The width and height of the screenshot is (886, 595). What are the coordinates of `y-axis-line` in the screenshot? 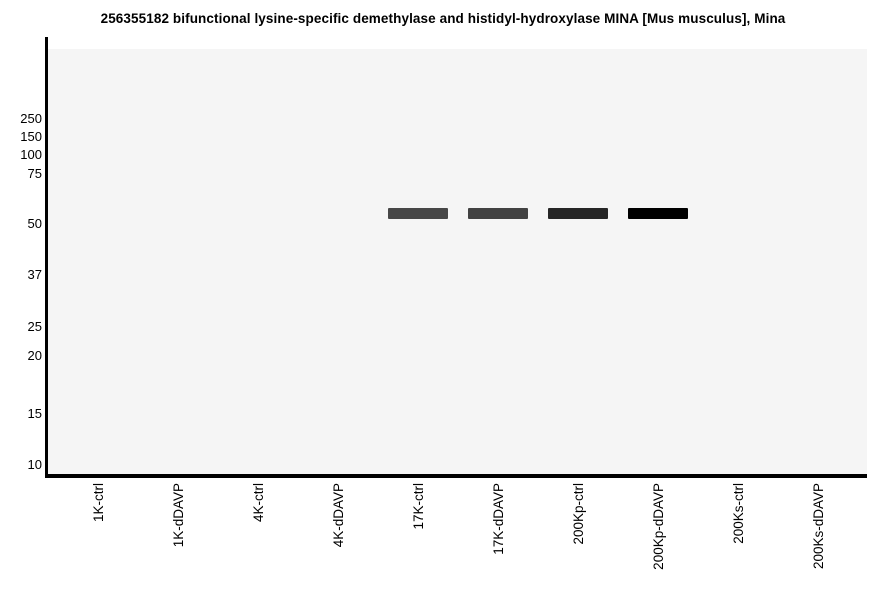 It's located at (46, 257).